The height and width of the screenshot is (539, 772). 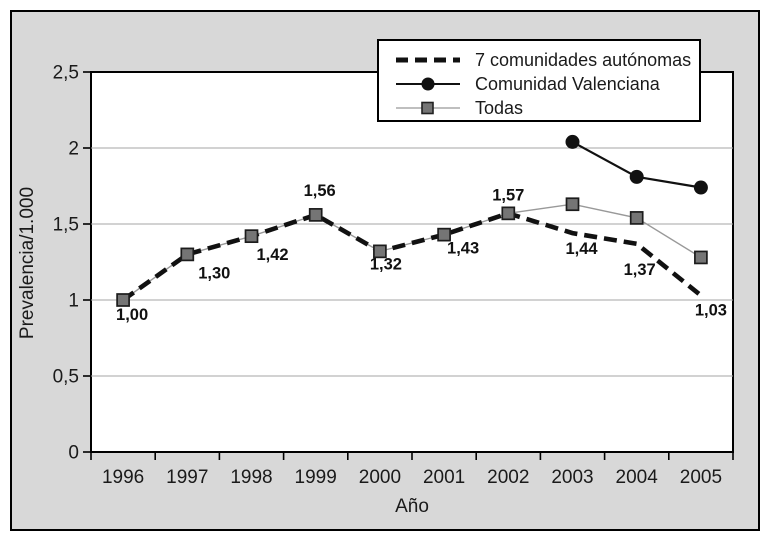 What do you see at coordinates (123, 477) in the screenshot?
I see `x-tick-label: 1996` at bounding box center [123, 477].